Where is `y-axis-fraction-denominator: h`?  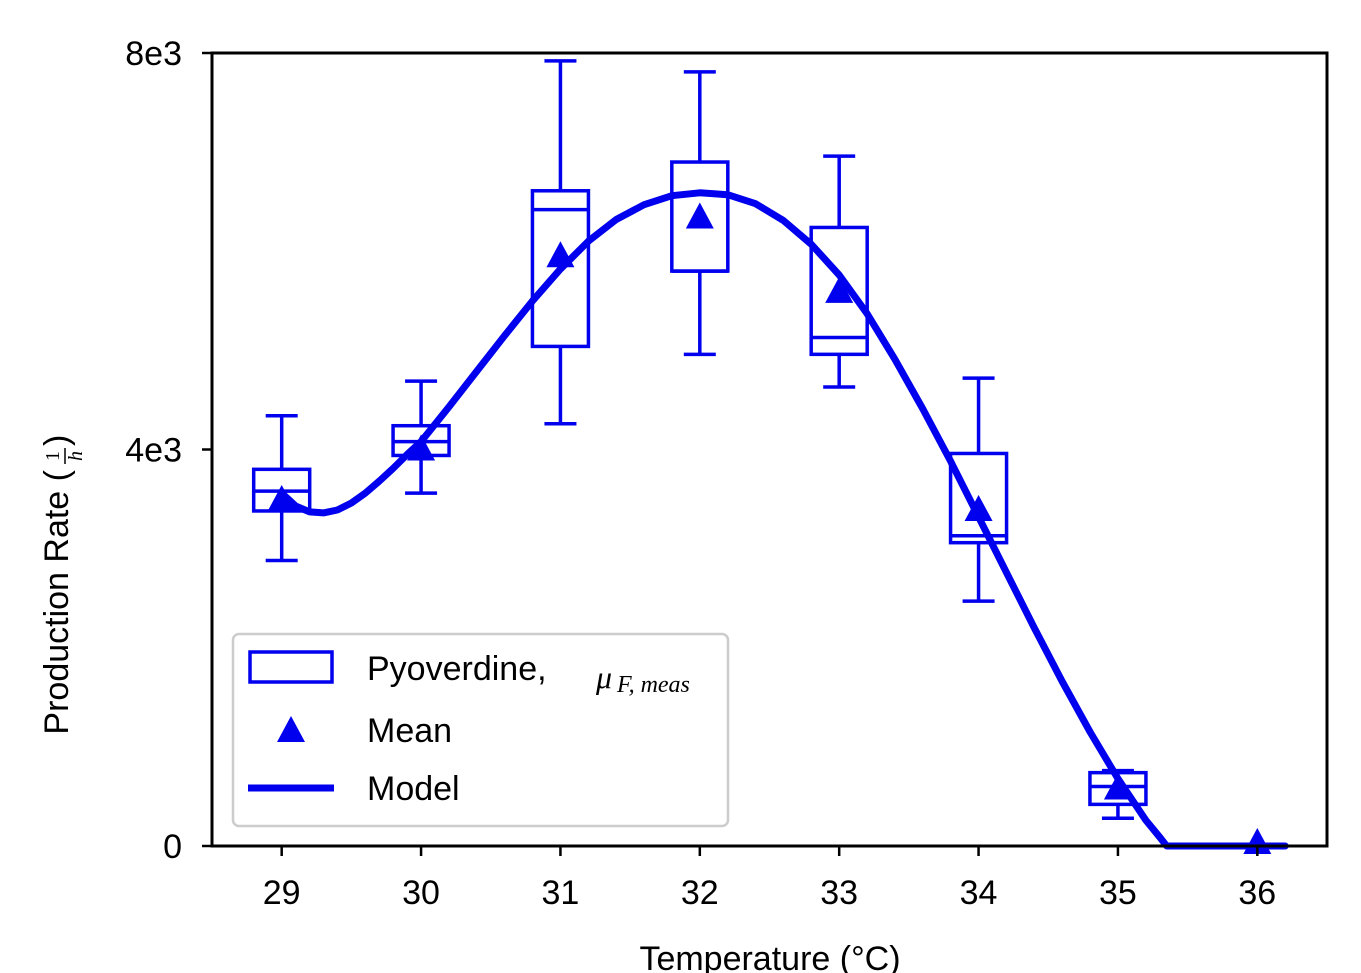 y-axis-fraction-denominator: h is located at coordinates (76, 456).